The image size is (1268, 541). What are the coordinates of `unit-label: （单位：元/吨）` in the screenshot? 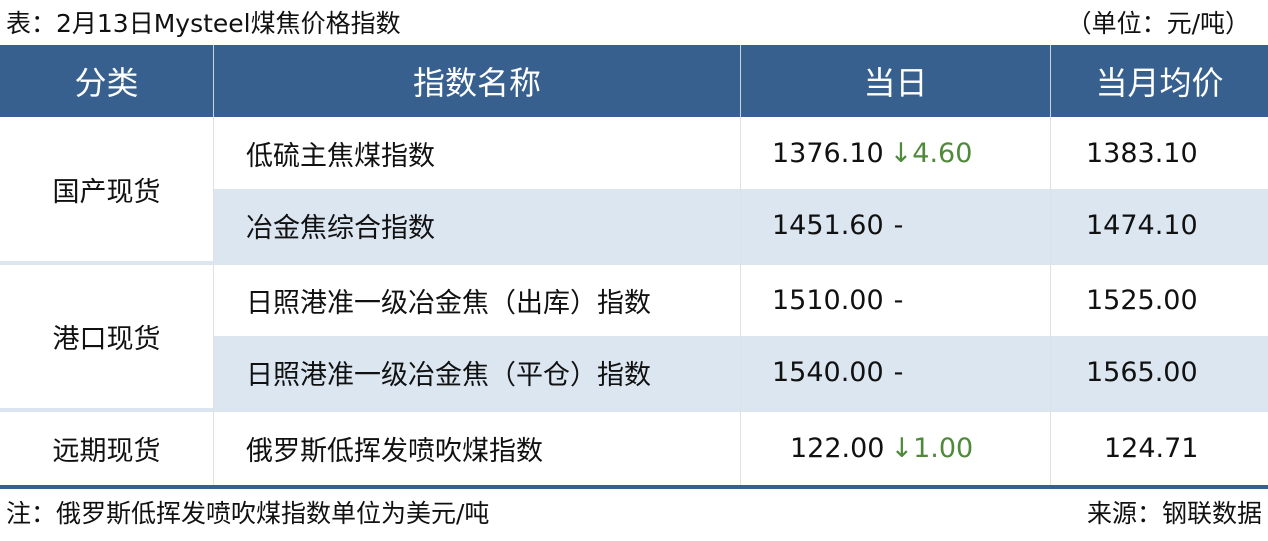 It's located at (1158, 23).